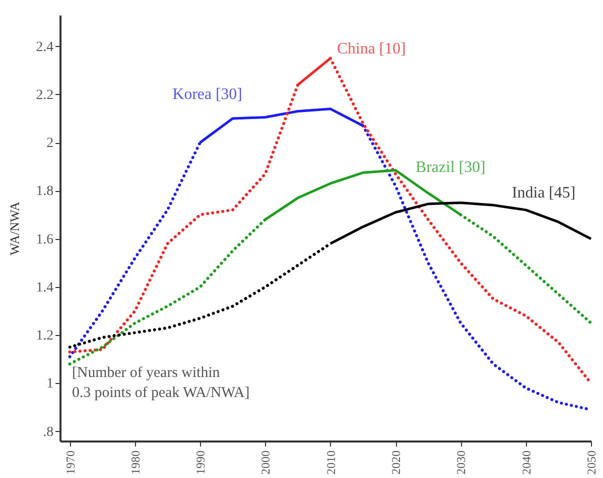  Describe the element at coordinates (526, 462) in the screenshot. I see `x-tick-label: 2040` at that location.